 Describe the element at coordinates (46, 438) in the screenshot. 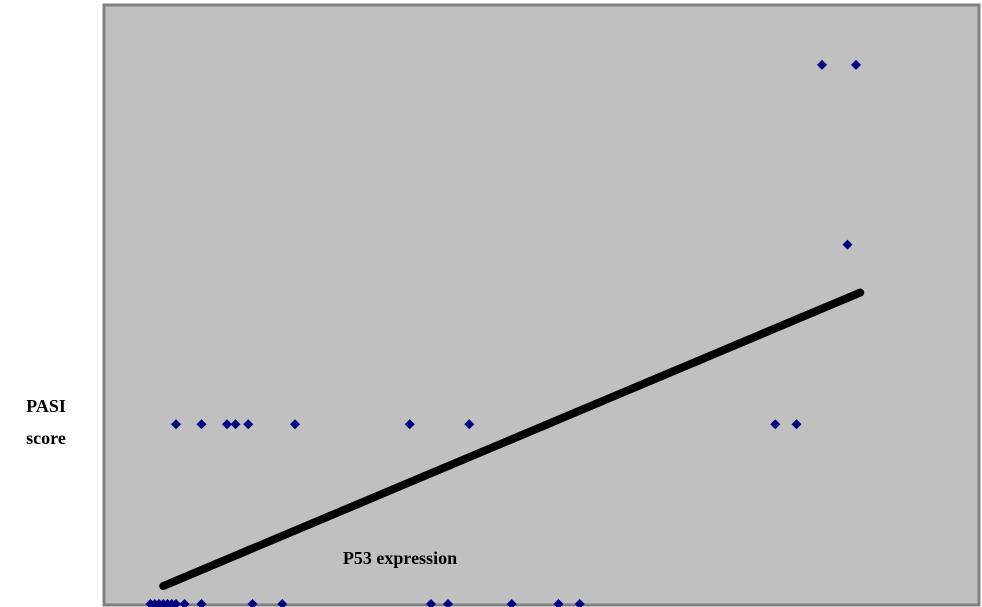

I see `y-axis-label-line-2: score` at that location.